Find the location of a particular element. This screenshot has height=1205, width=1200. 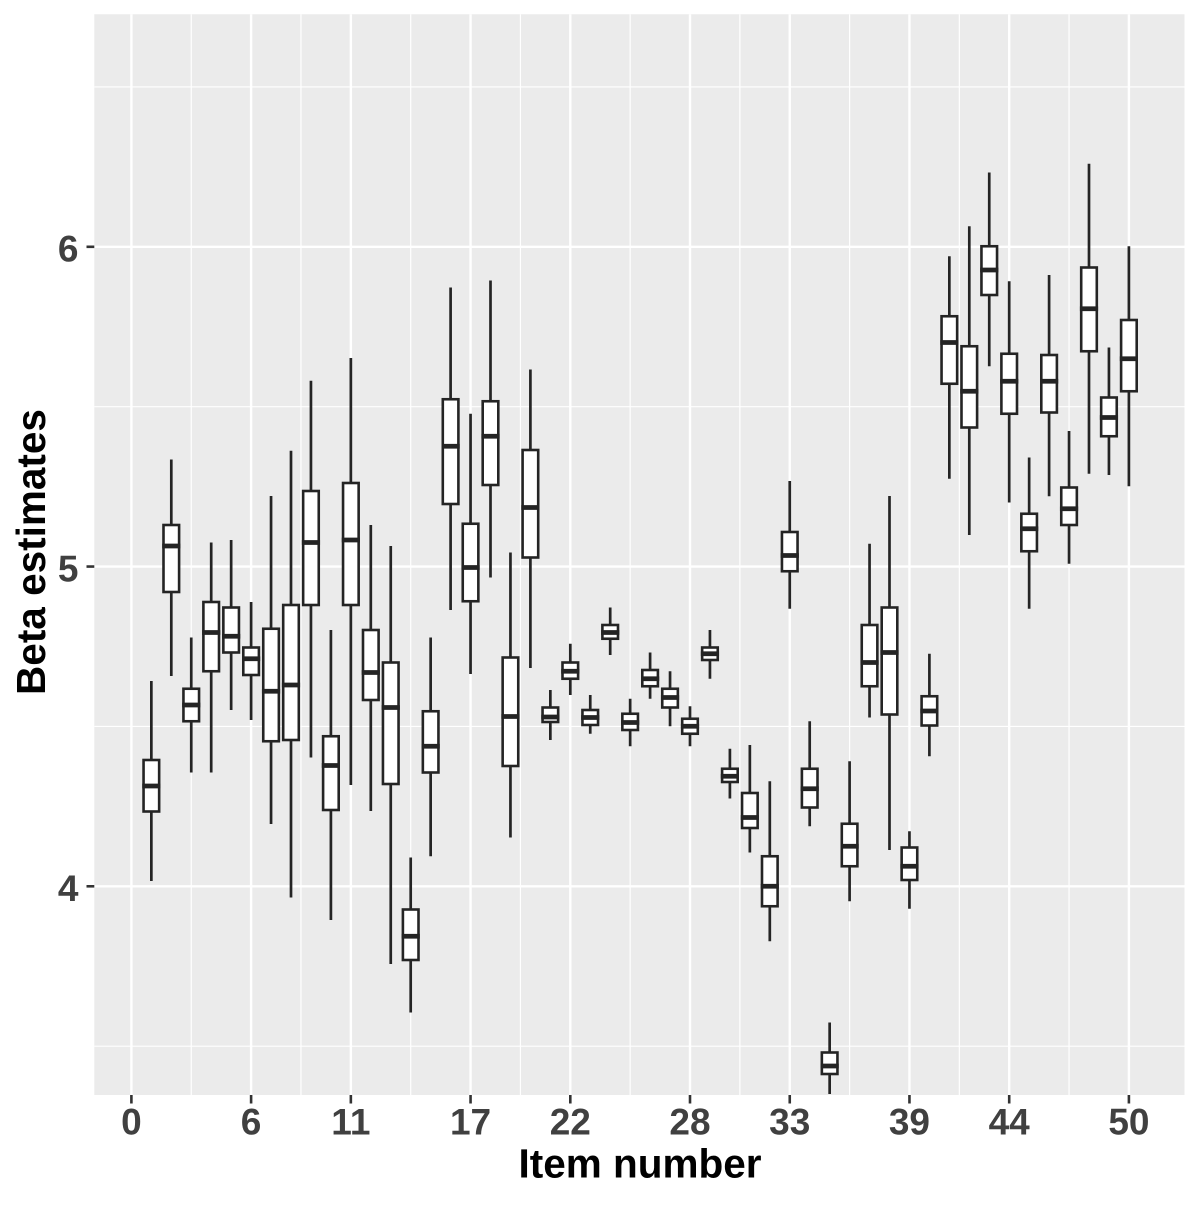

svg-text: 28 is located at coordinates (689, 1122).